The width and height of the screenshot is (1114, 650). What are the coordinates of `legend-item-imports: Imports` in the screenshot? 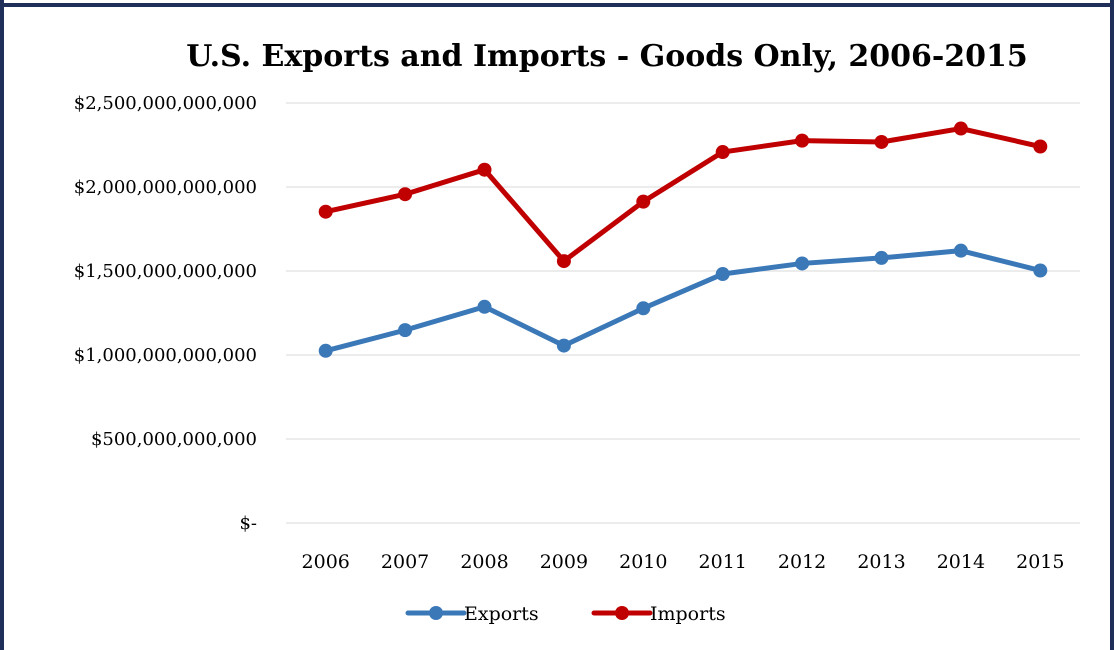 It's located at (658, 614).